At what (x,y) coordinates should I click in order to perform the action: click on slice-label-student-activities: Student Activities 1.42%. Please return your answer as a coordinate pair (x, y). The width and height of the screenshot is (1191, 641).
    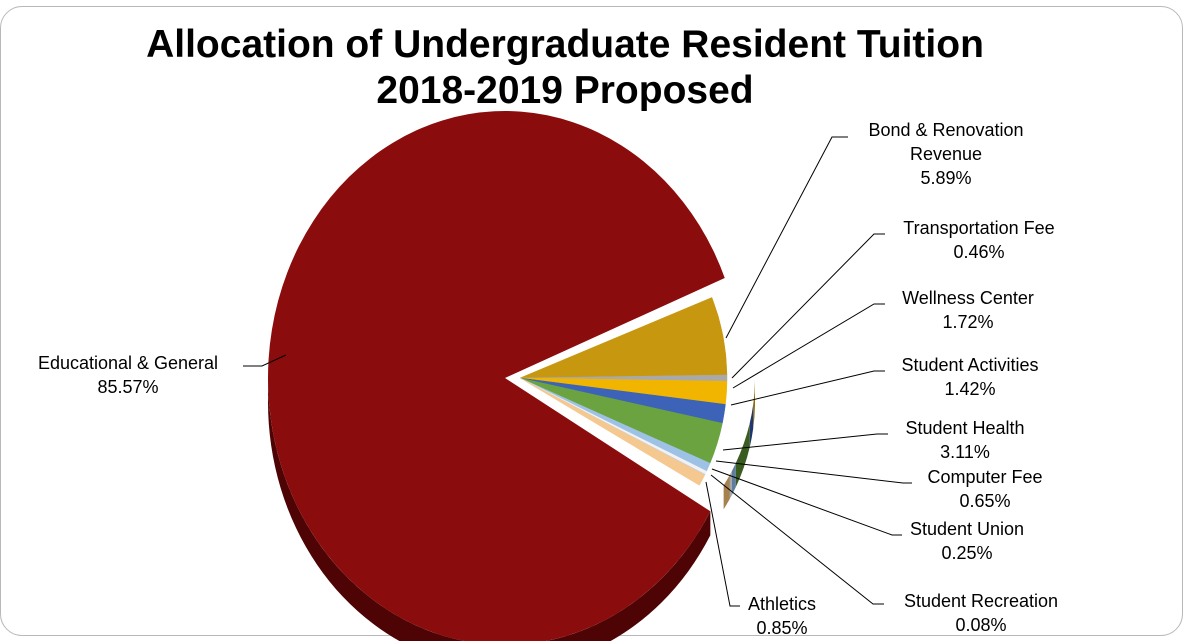
    Looking at the image, I should click on (969, 377).